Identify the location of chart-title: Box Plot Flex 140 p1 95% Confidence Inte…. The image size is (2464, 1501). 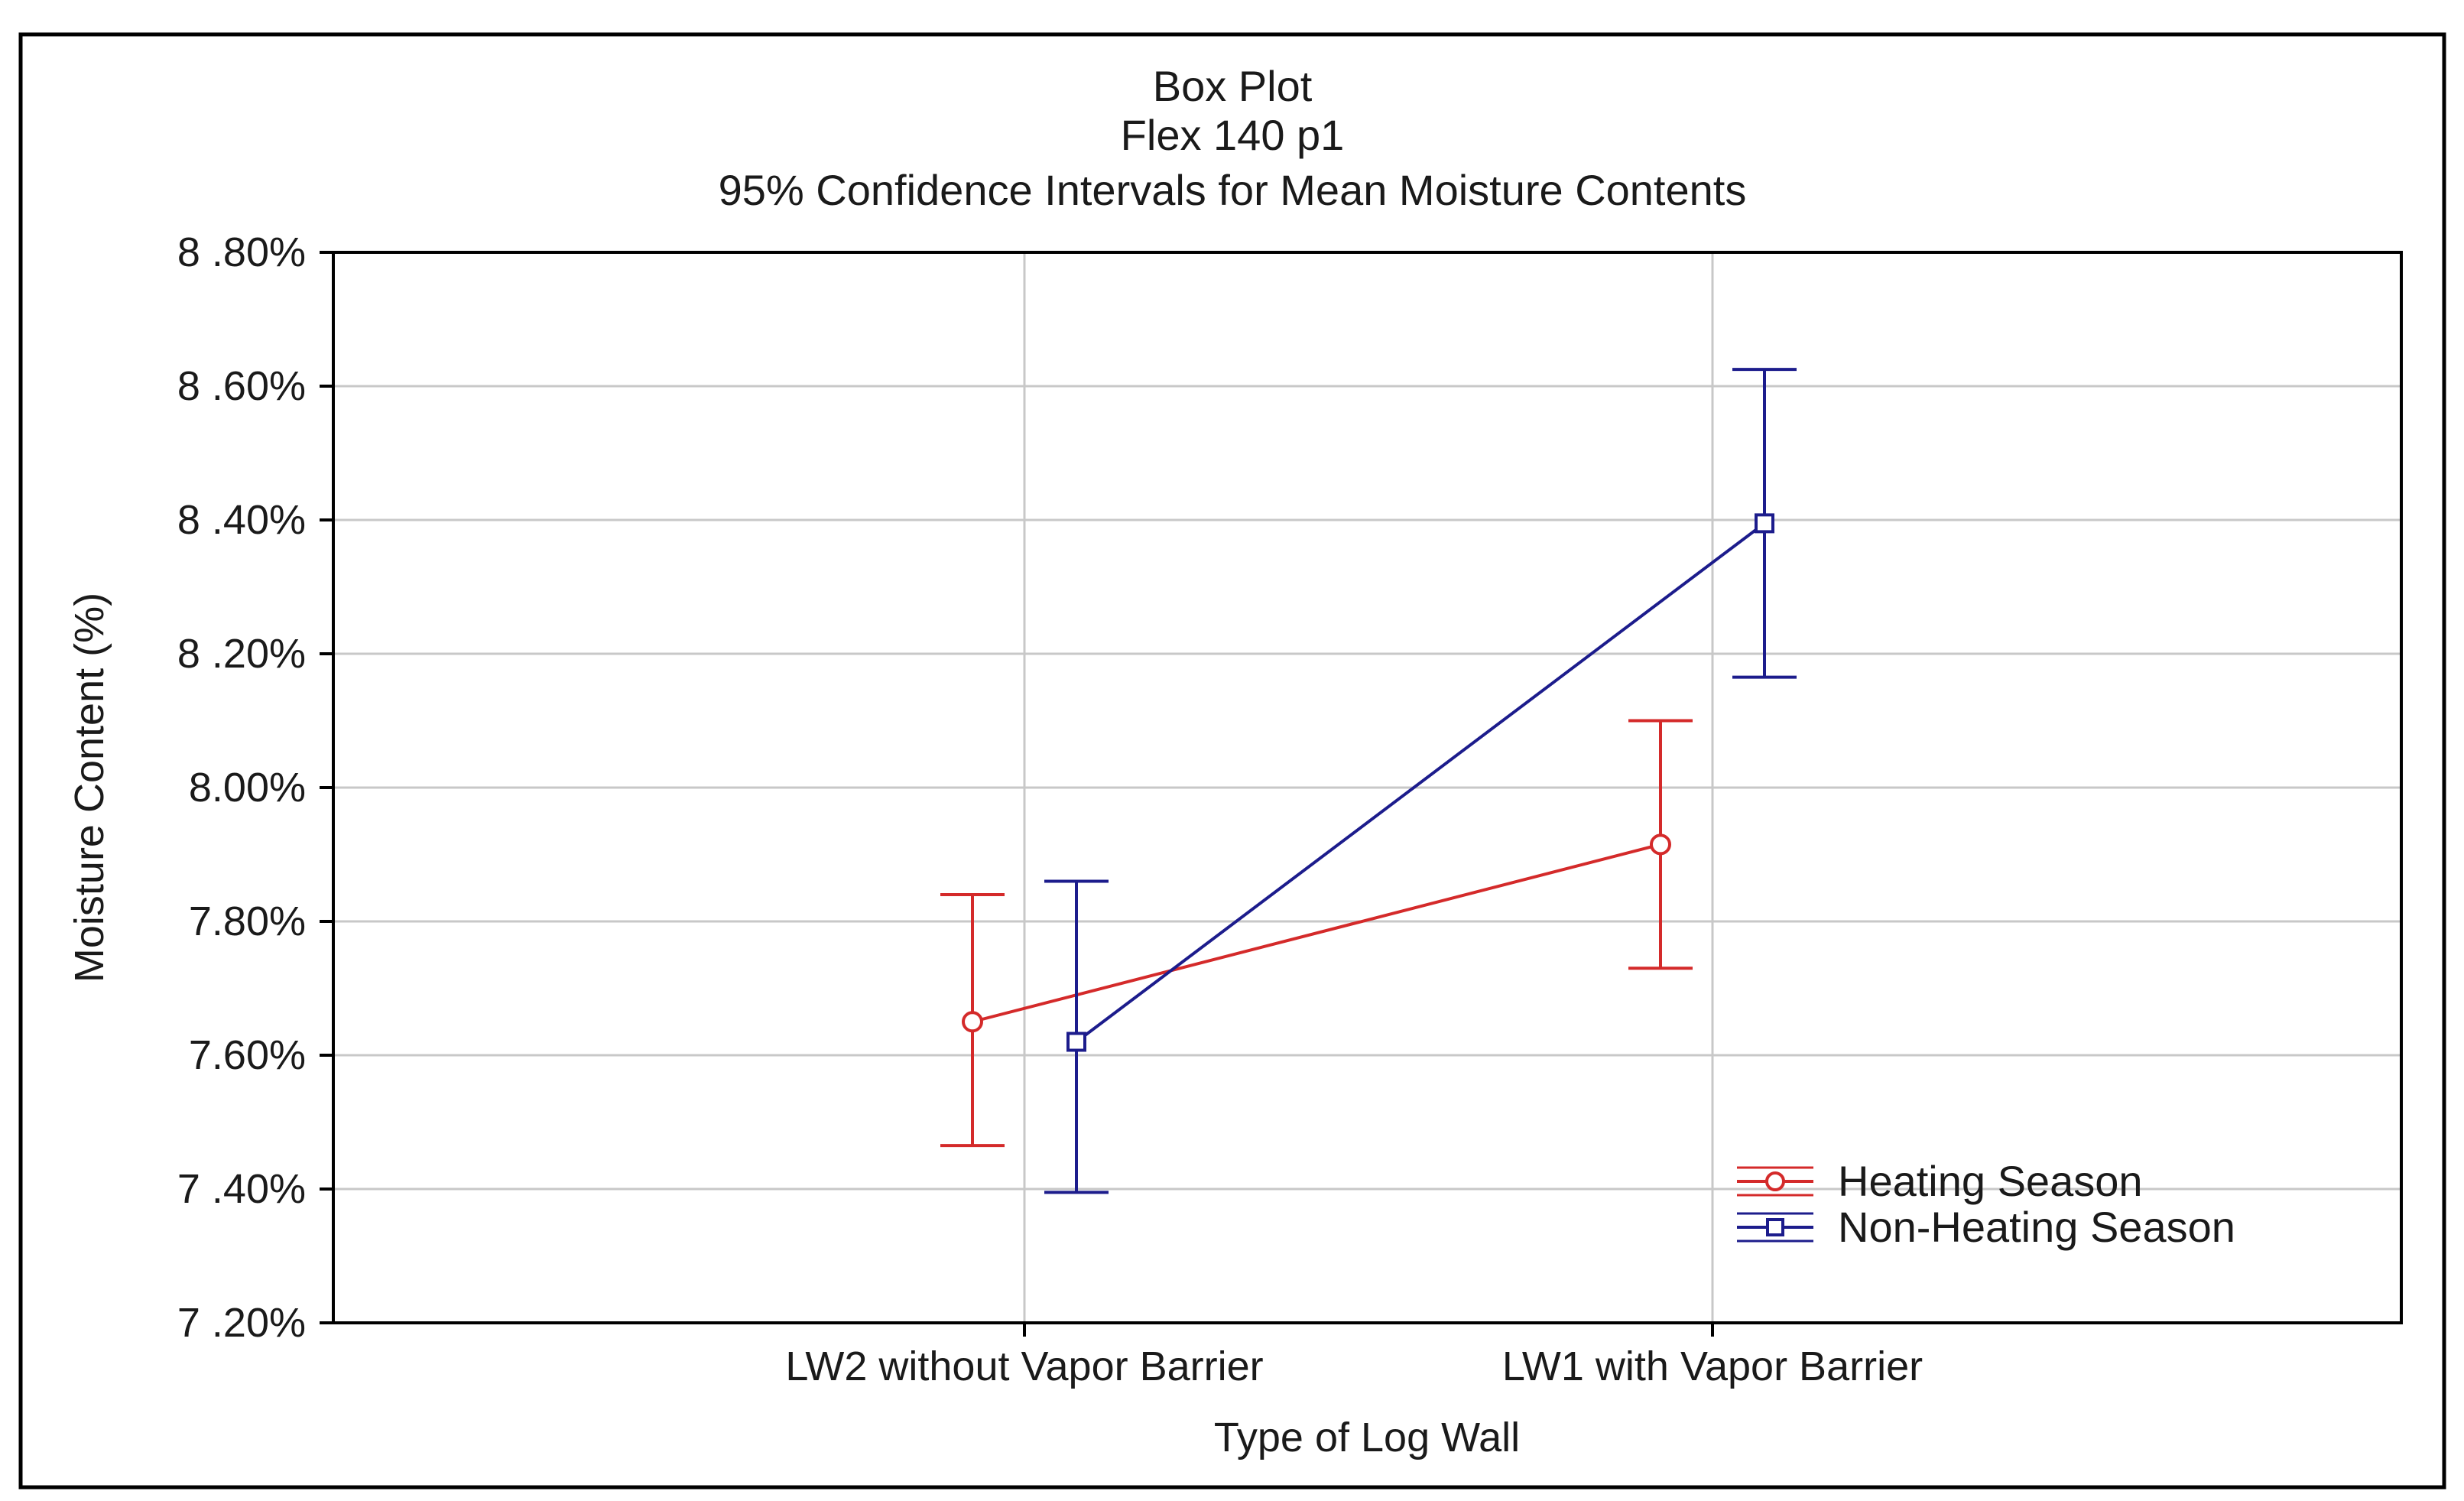
(1233, 138).